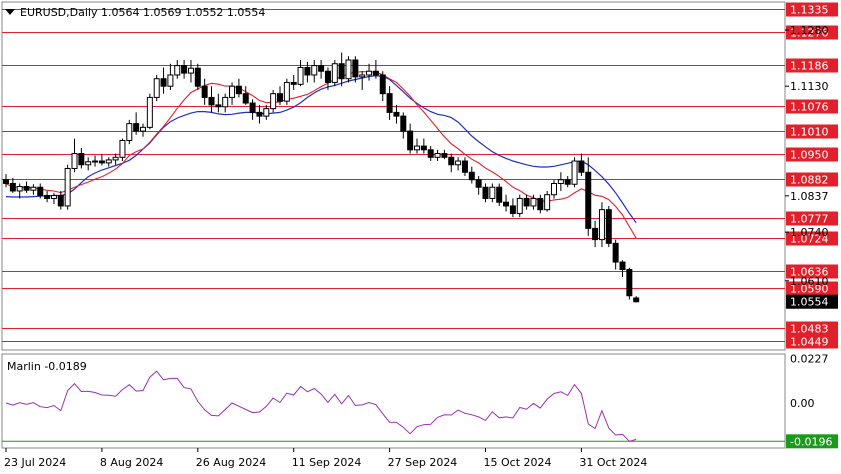  I want to click on menu-triangle-icon, so click(10, 12).